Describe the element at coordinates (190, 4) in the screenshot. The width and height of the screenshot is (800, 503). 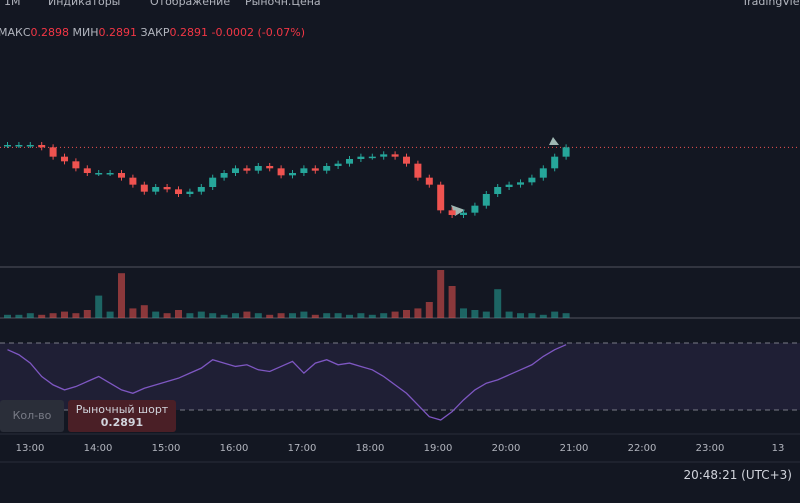
I see `display-button: Отображение` at that location.